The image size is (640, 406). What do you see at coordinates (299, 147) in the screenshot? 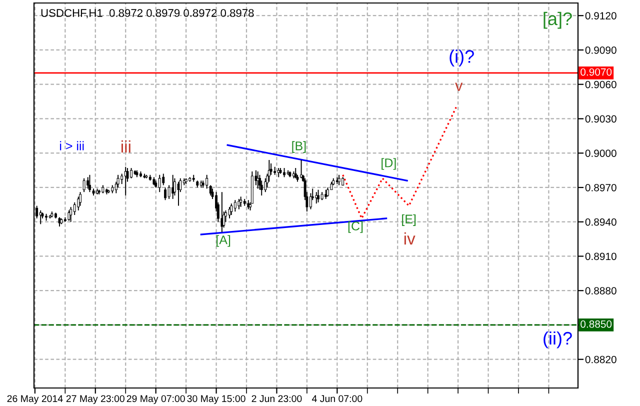
I see `annotation: [B]` at bounding box center [299, 147].